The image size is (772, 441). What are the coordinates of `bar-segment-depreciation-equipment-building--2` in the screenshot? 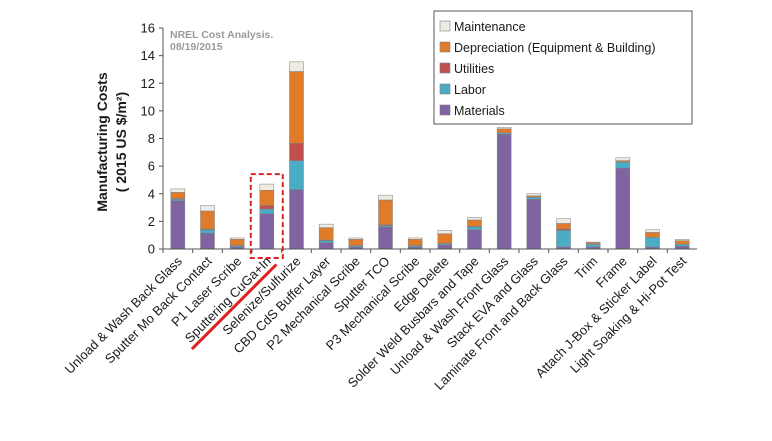 It's located at (237, 242).